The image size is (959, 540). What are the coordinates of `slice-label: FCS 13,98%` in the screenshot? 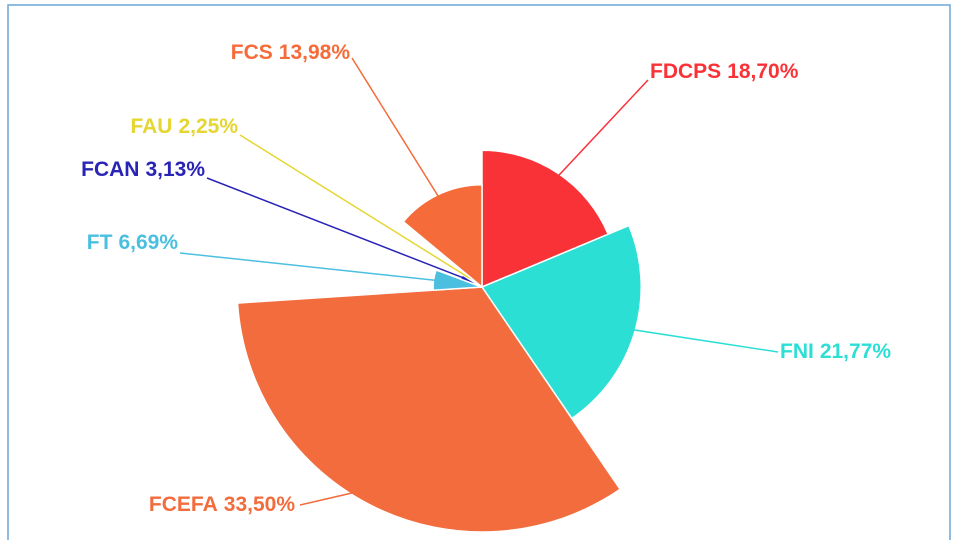 It's located at (291, 52).